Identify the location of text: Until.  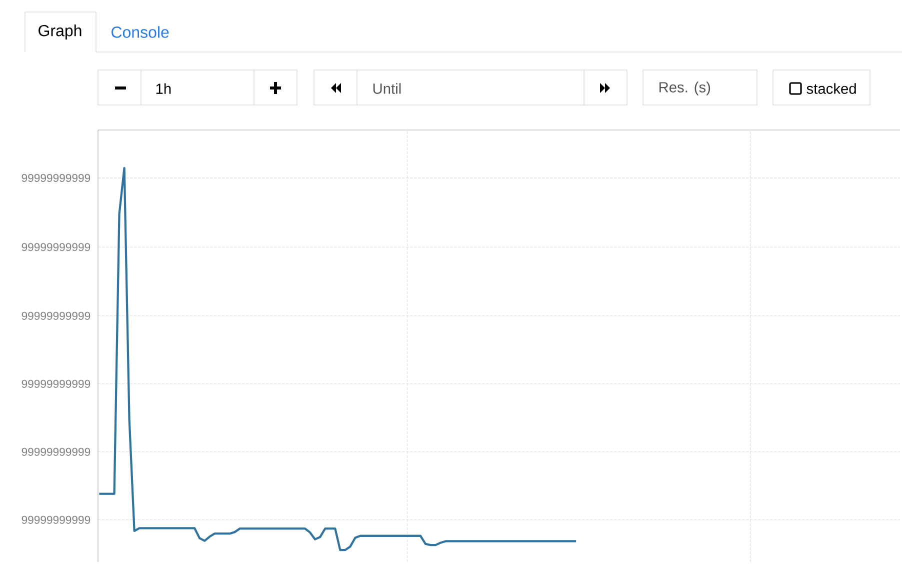
(387, 88).